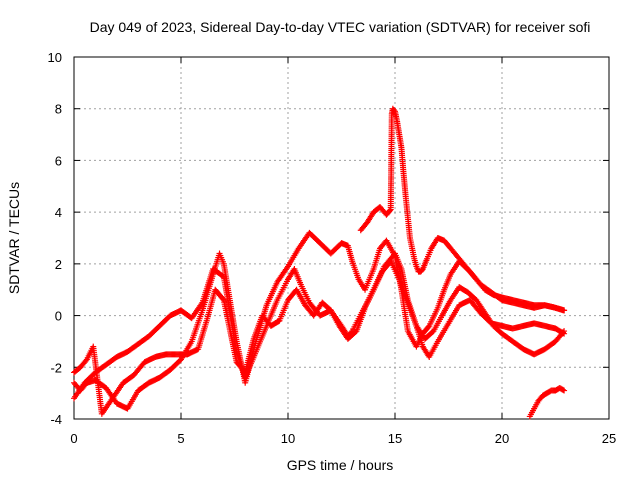 The image size is (640, 480). I want to click on x-tick-labels: 0 5 10 15 20 25, so click(343, 438).